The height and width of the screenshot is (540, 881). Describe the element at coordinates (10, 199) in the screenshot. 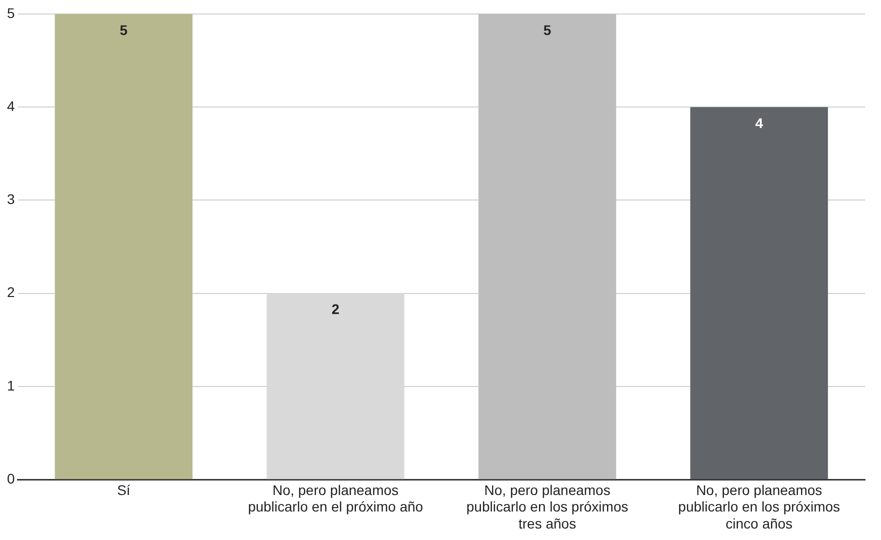

I see `y-tick-label: 3` at that location.